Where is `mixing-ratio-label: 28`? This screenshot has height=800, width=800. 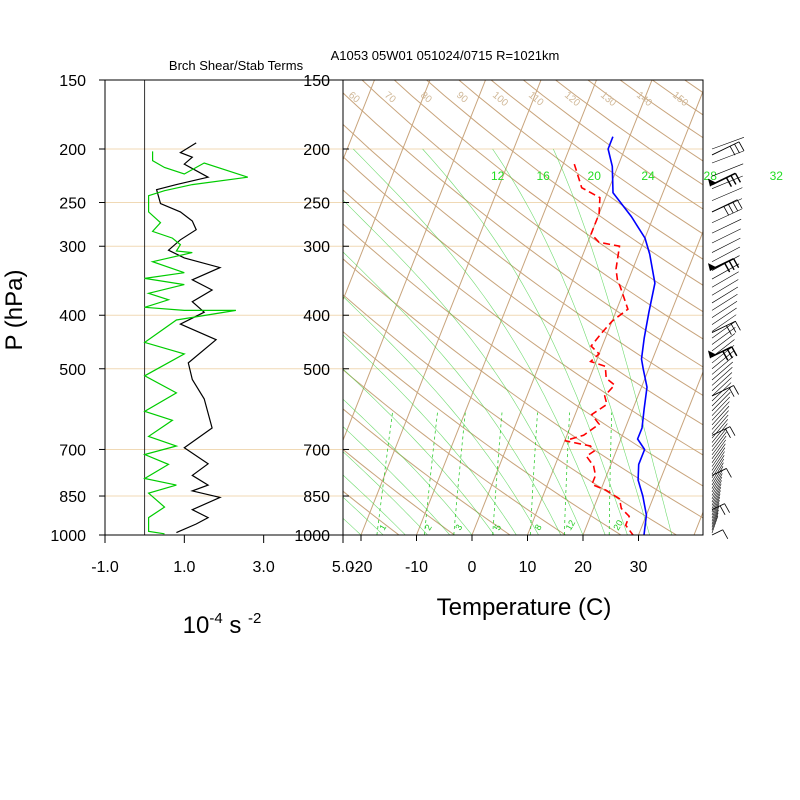 mixing-ratio-label: 28 is located at coordinates (711, 176).